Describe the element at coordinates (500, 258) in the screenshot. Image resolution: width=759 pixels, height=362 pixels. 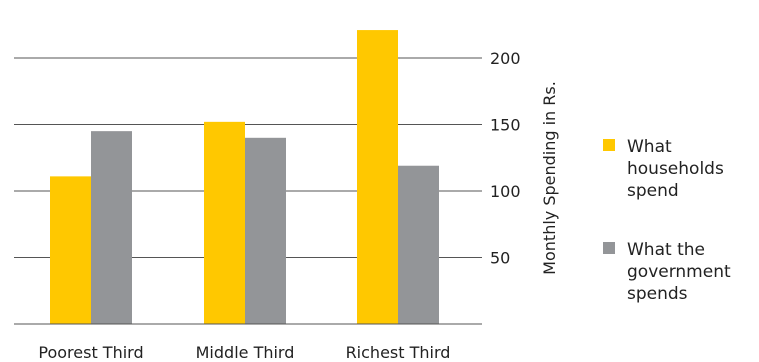
I see `y-tick-label-50: 50` at that location.